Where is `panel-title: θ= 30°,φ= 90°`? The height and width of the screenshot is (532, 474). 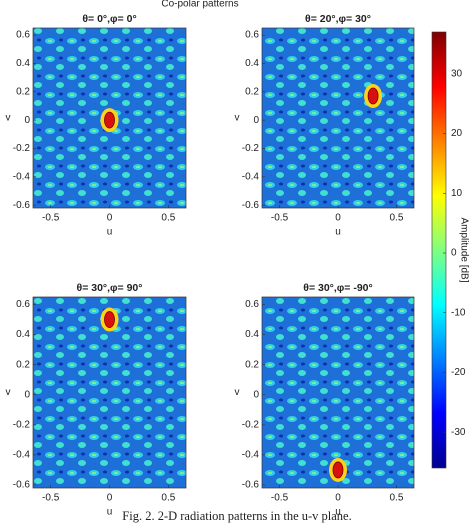 panel-title: θ= 30°,φ= 90° is located at coordinates (110, 288).